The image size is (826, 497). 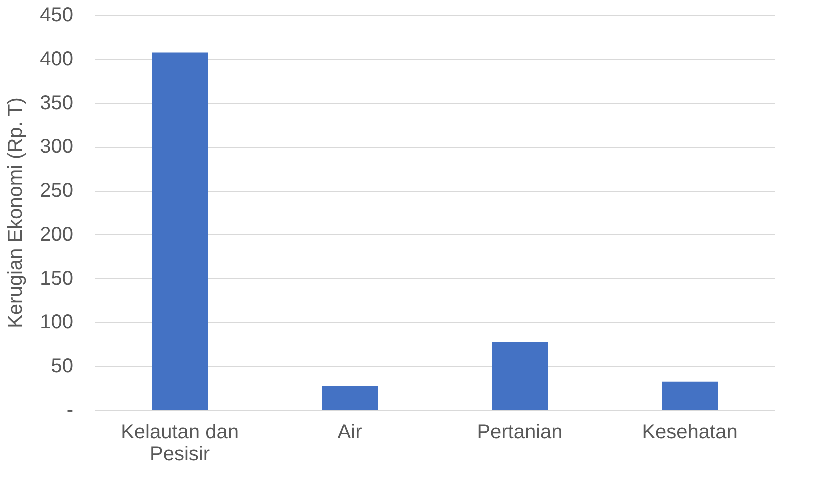 I want to click on y-tick-label: -, so click(x=70, y=411).